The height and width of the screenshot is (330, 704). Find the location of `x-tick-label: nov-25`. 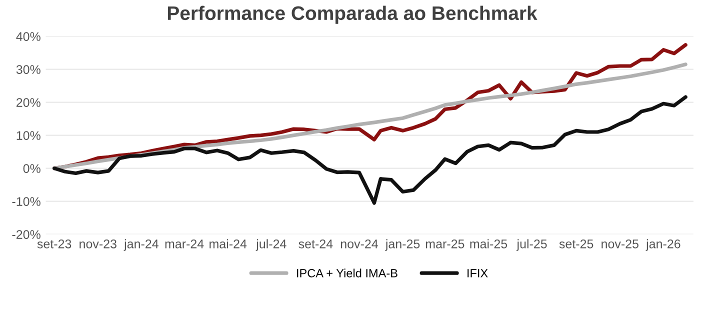

x-tick-label: nov-25 is located at coordinates (620, 243).